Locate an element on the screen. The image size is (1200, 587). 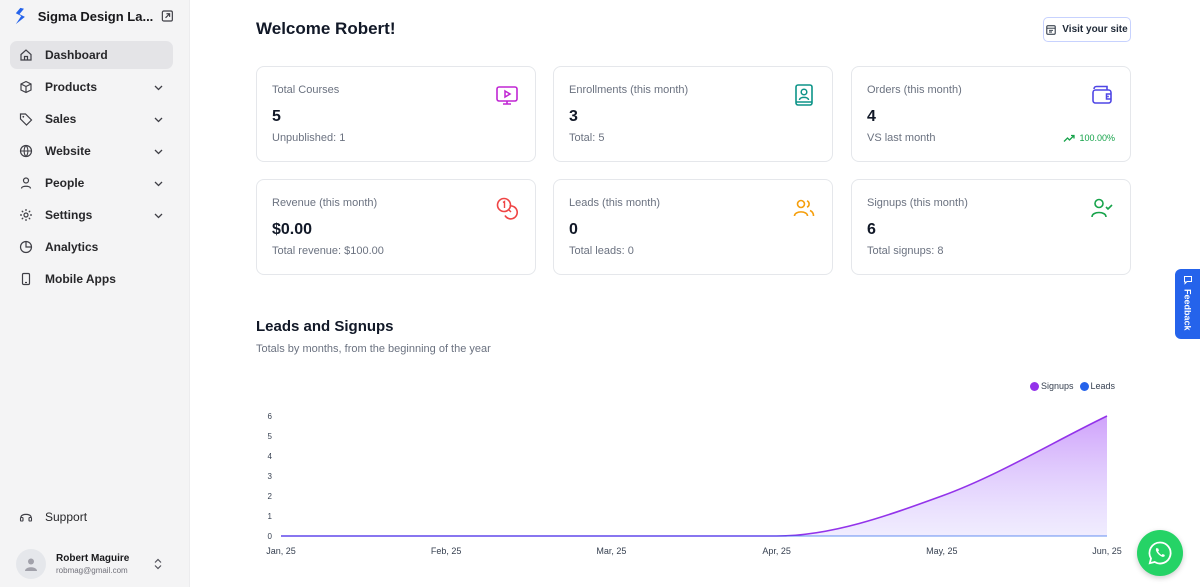
box-icon is located at coordinates (26, 87).